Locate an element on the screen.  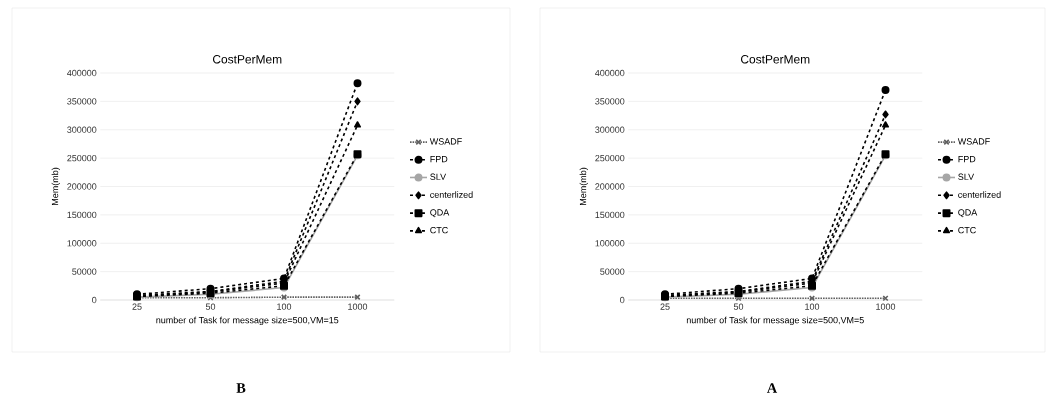
x-axis-title: number of Task for message size=500,VM=15 is located at coordinates (247, 321).